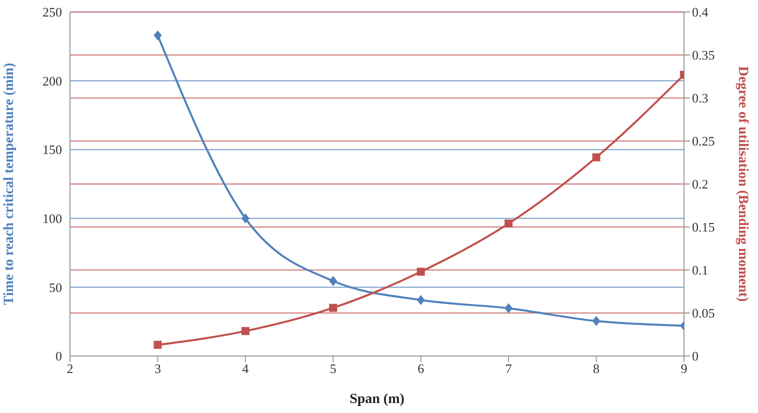 The image size is (758, 413). What do you see at coordinates (596, 368) in the screenshot?
I see `x-tick-label: 8` at bounding box center [596, 368].